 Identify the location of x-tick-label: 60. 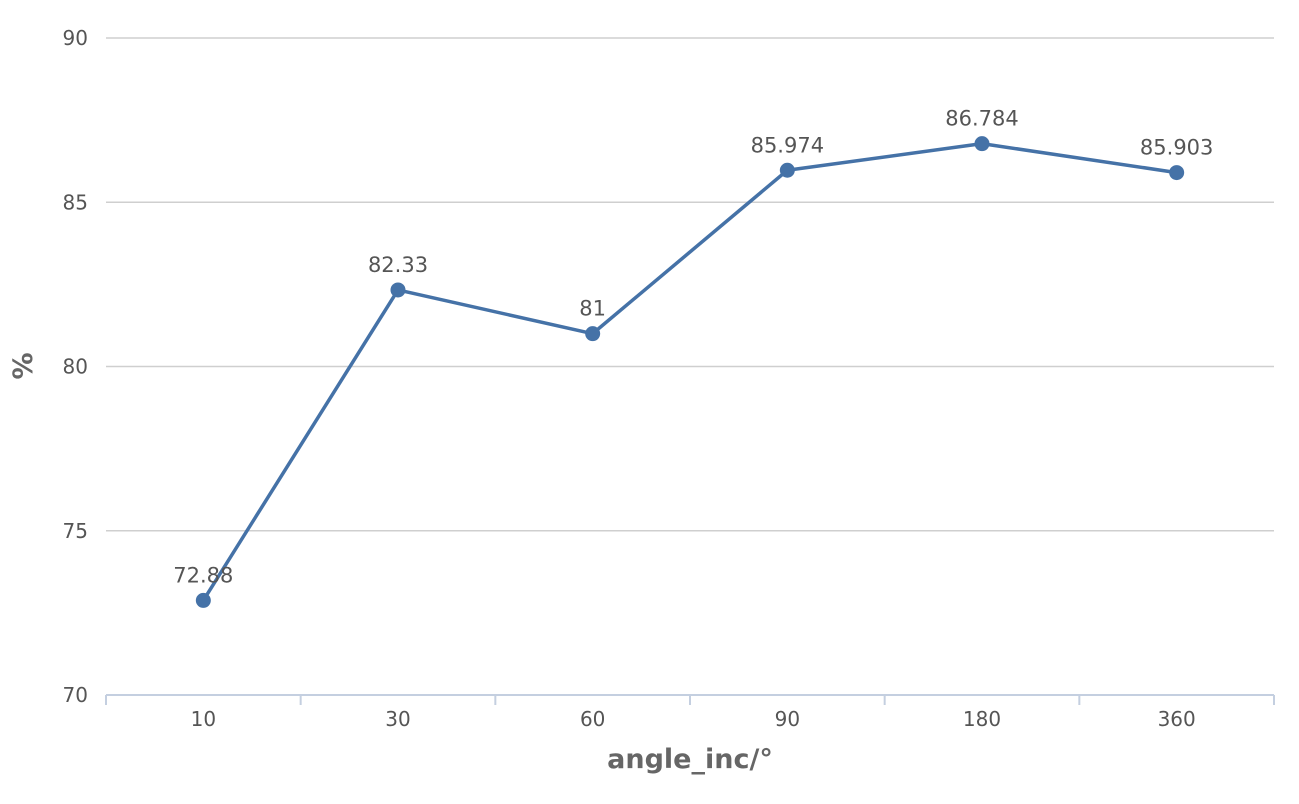
(592, 719).